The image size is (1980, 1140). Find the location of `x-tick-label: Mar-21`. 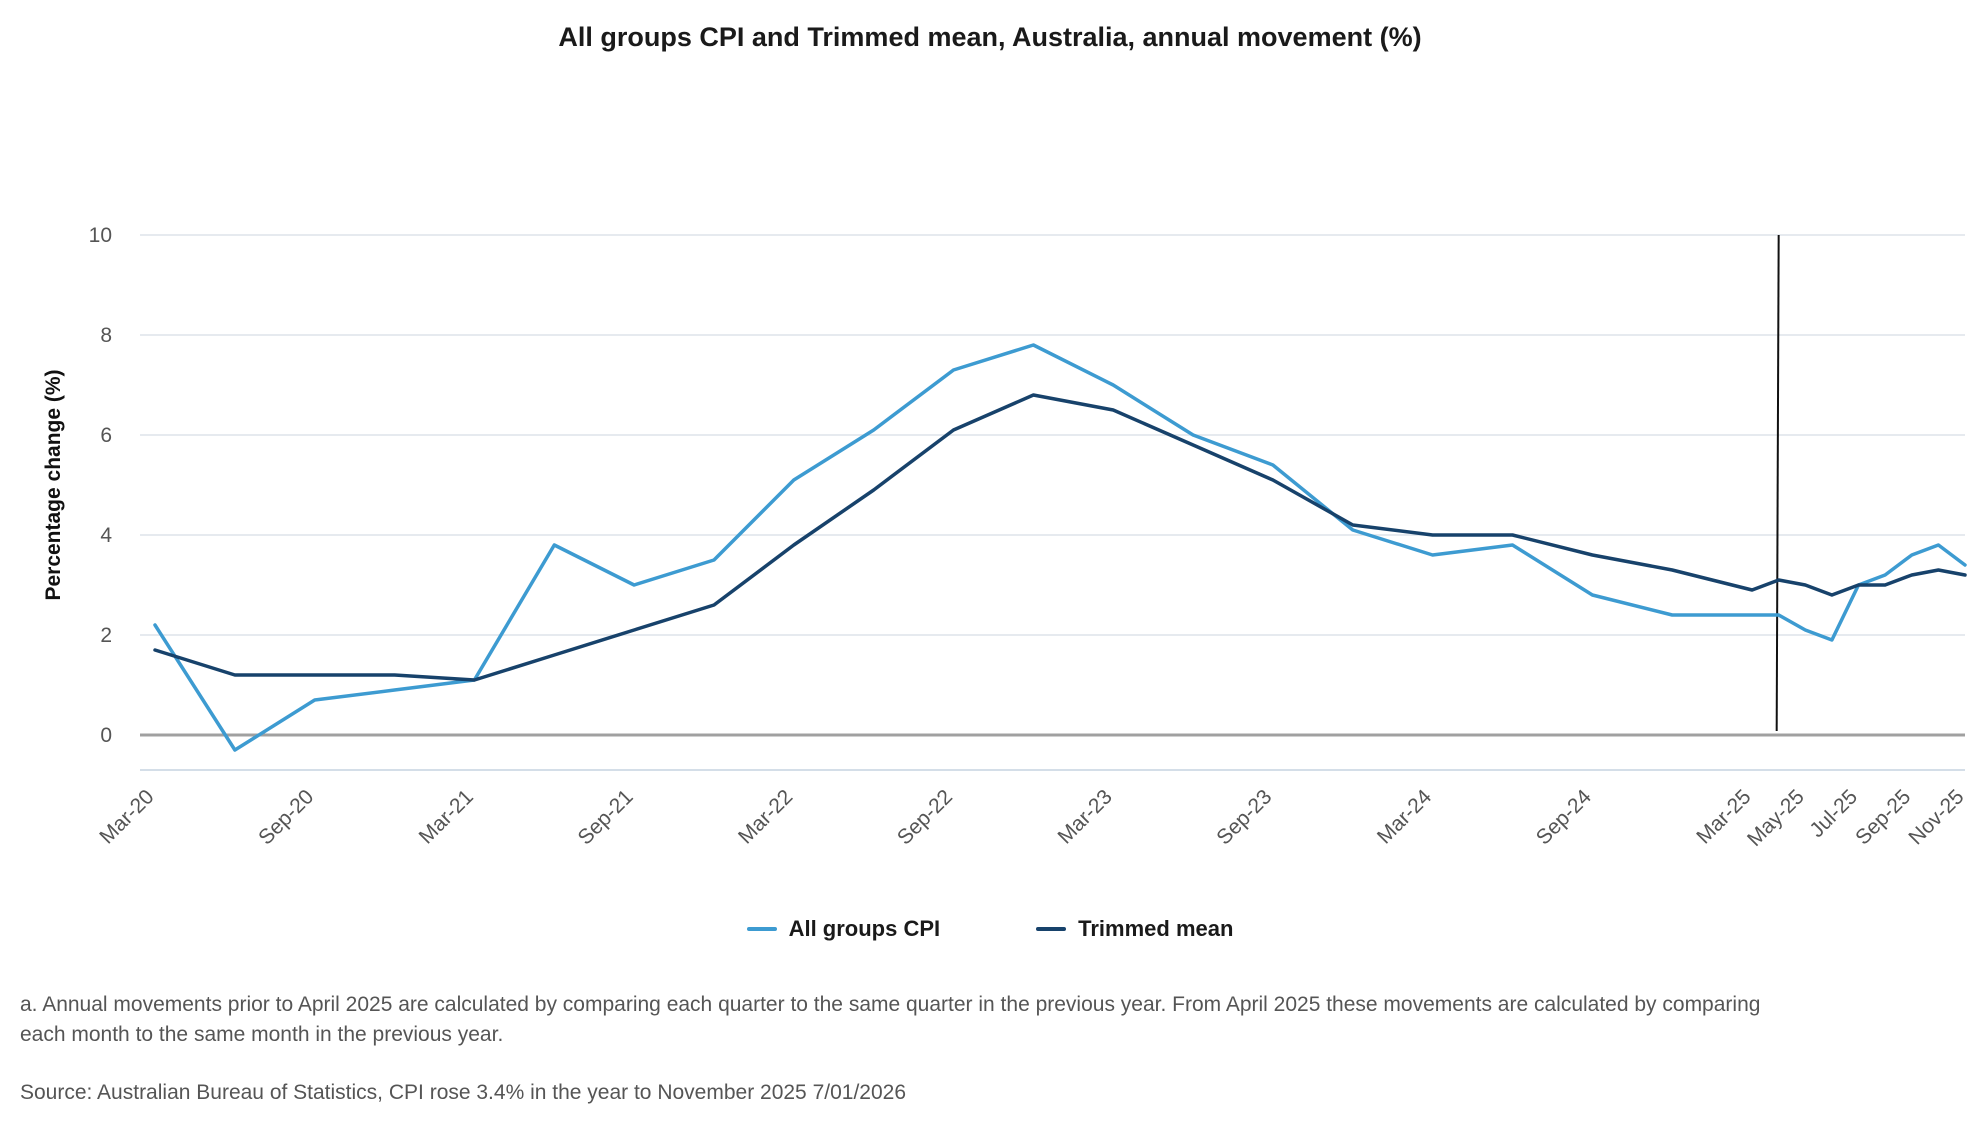

x-tick-label: Mar-21 is located at coordinates (446, 816).